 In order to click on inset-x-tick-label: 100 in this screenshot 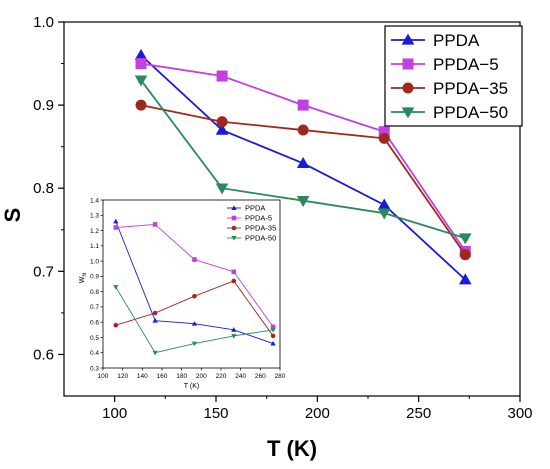, I will do `click(103, 376)`.